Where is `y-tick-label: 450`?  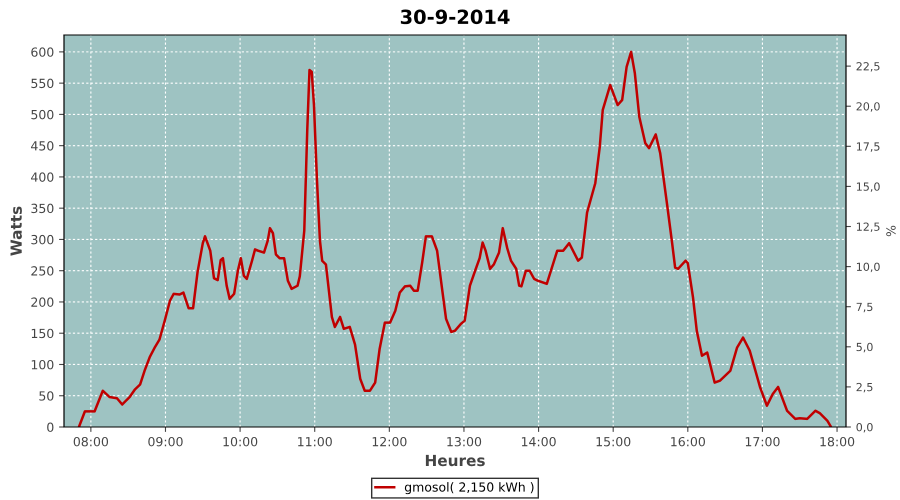
y-tick-label: 450 is located at coordinates (42, 146).